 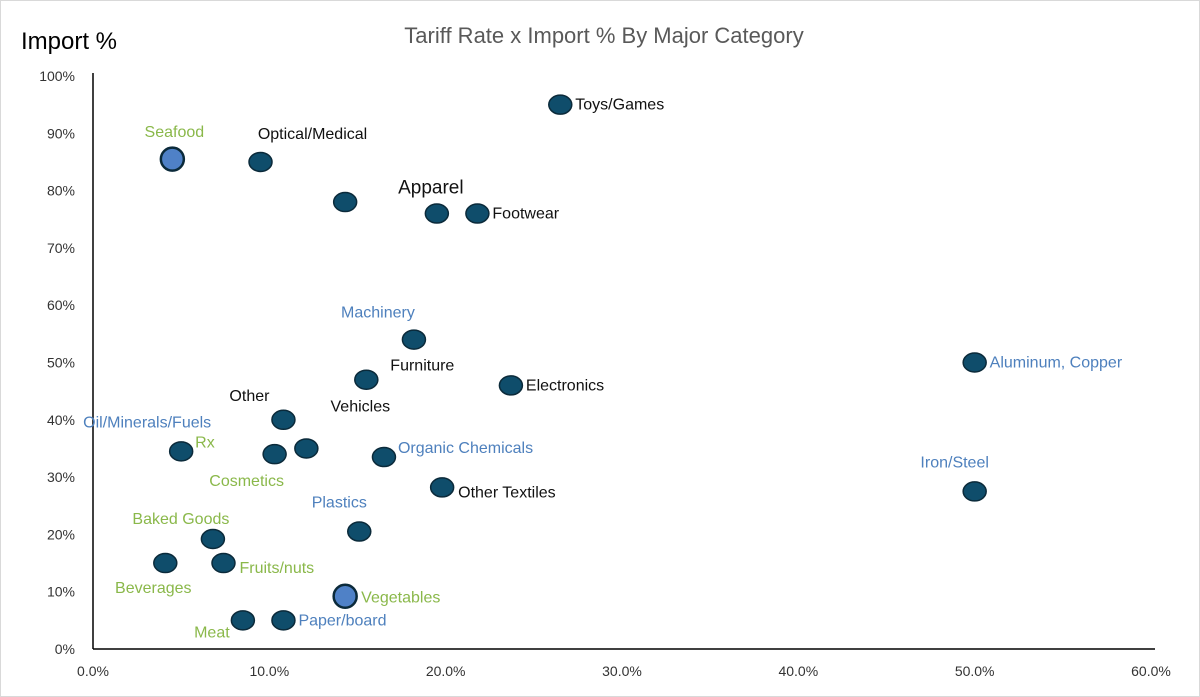 I want to click on point-label: Toys/Games, so click(x=619, y=105).